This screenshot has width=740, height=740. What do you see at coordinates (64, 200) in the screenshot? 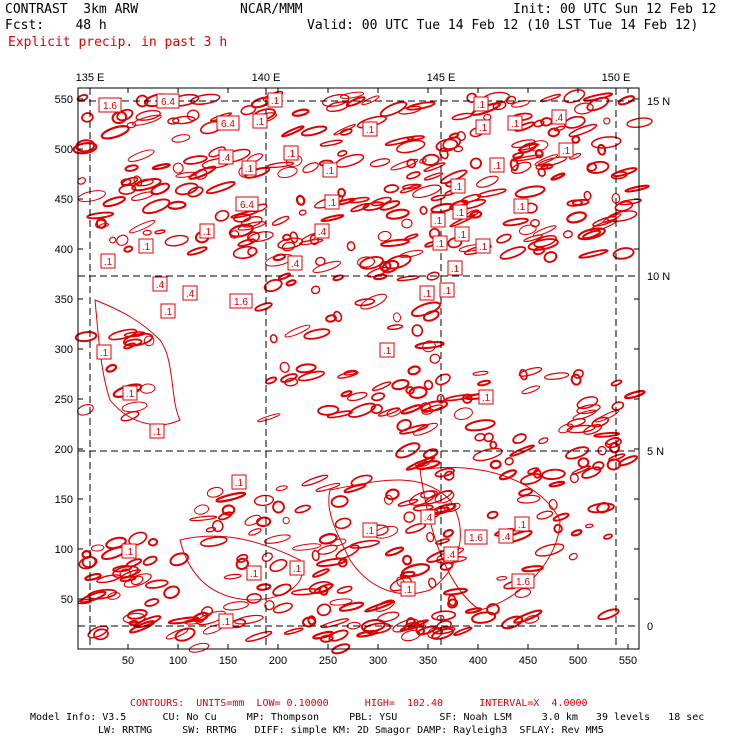
I see `y-tick-label: 450` at bounding box center [64, 200].